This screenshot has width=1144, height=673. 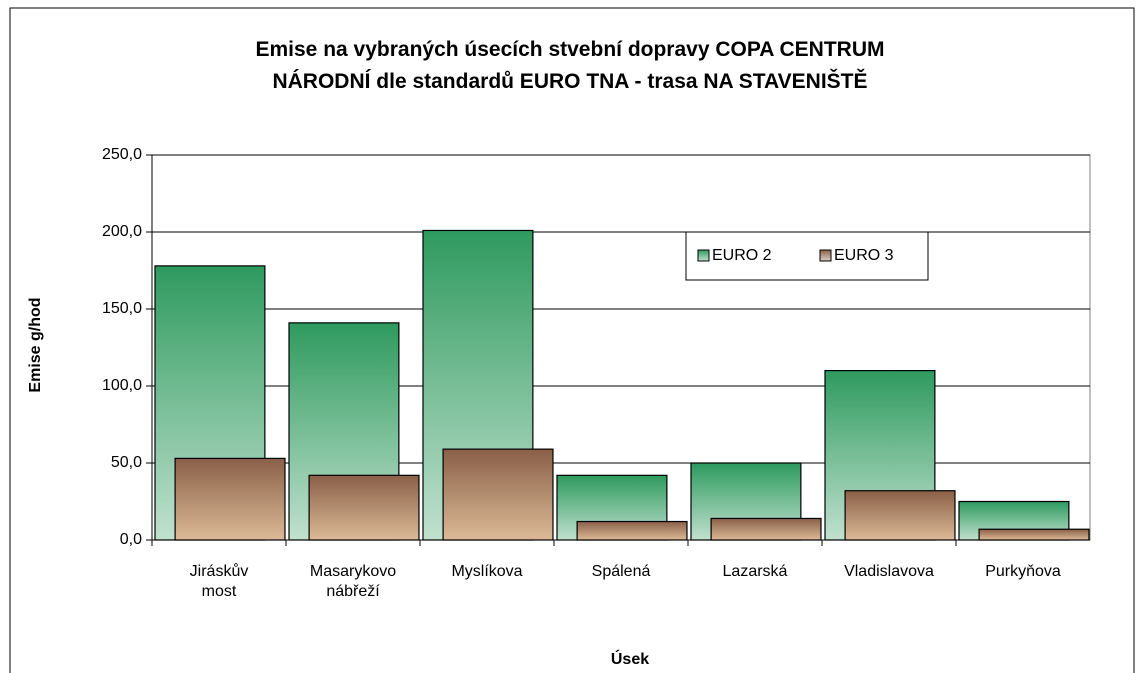 I want to click on y-axis-label: Emise g/hod, so click(x=35, y=344).